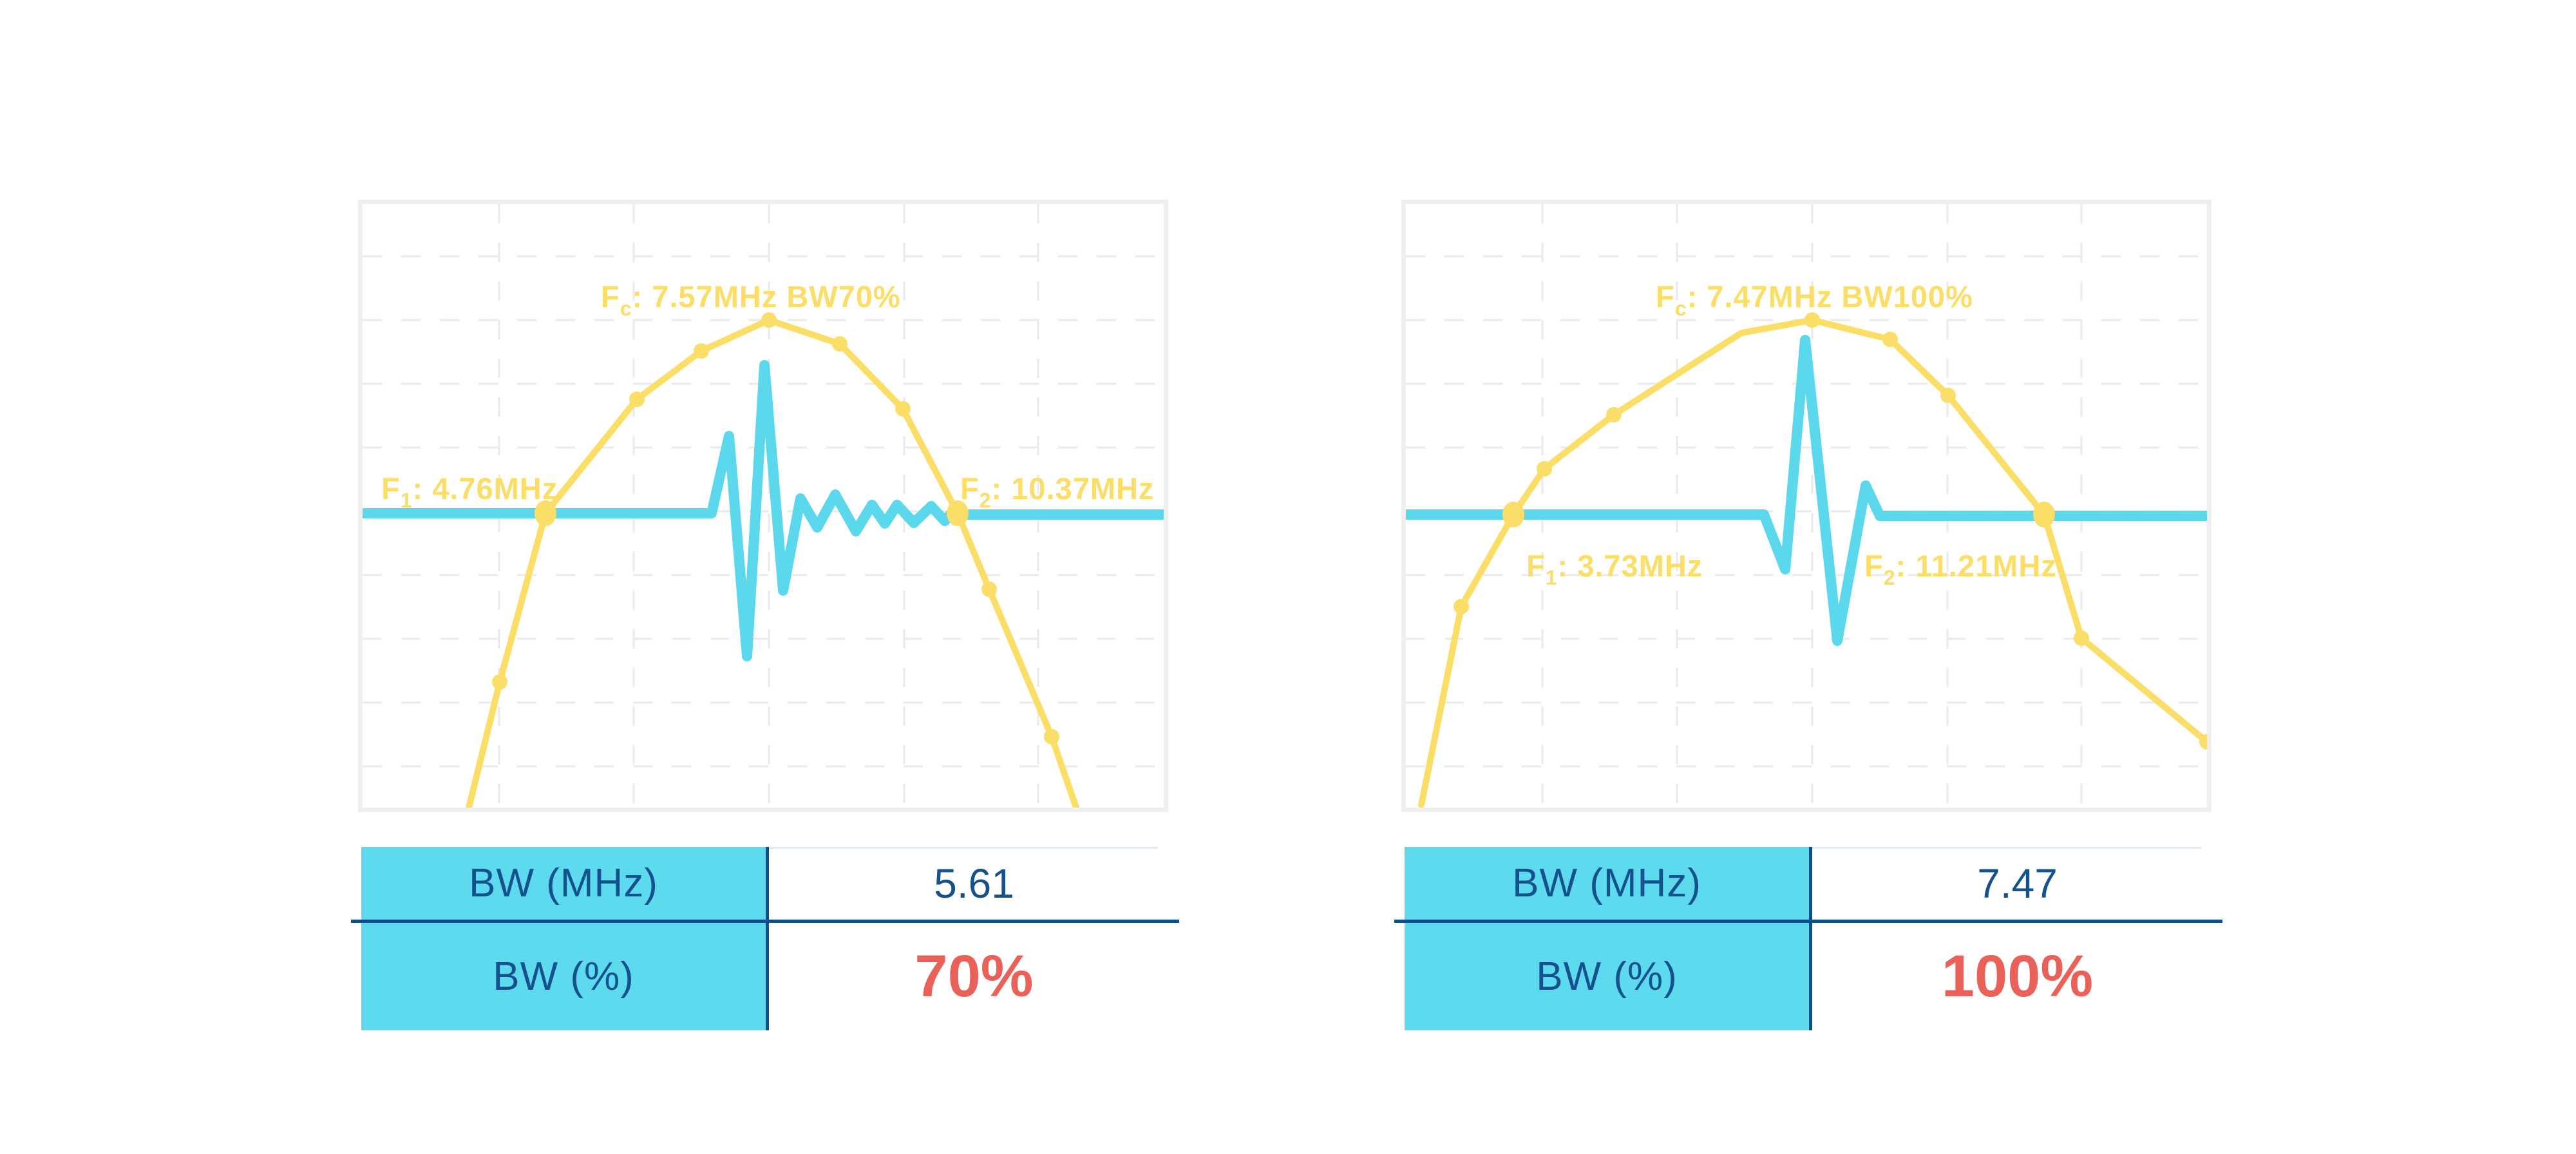  I want to click on f2-label: F2: 11.21MHz, so click(1960, 569).